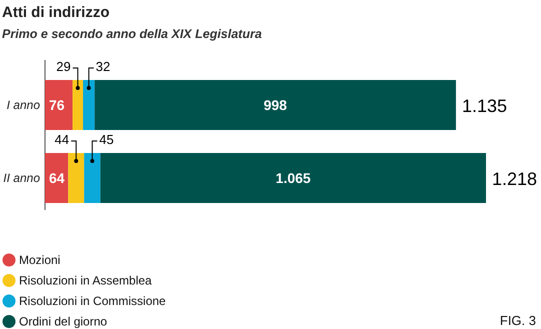  What do you see at coordinates (484, 106) in the screenshot?
I see `total-label: 1.135` at bounding box center [484, 106].